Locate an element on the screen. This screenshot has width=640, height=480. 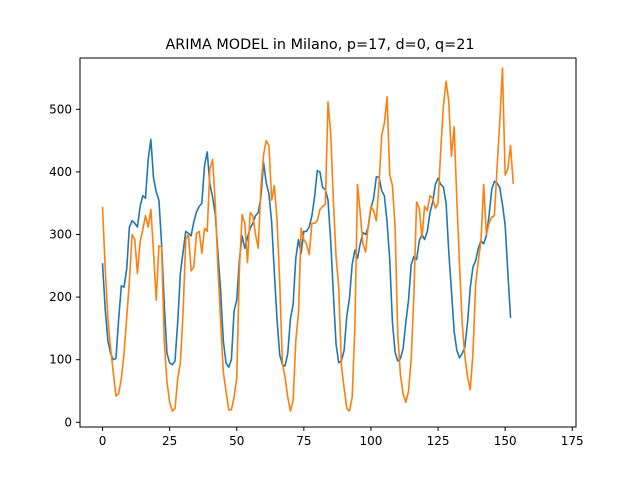
x-tick-label: 150 is located at coordinates (505, 441).